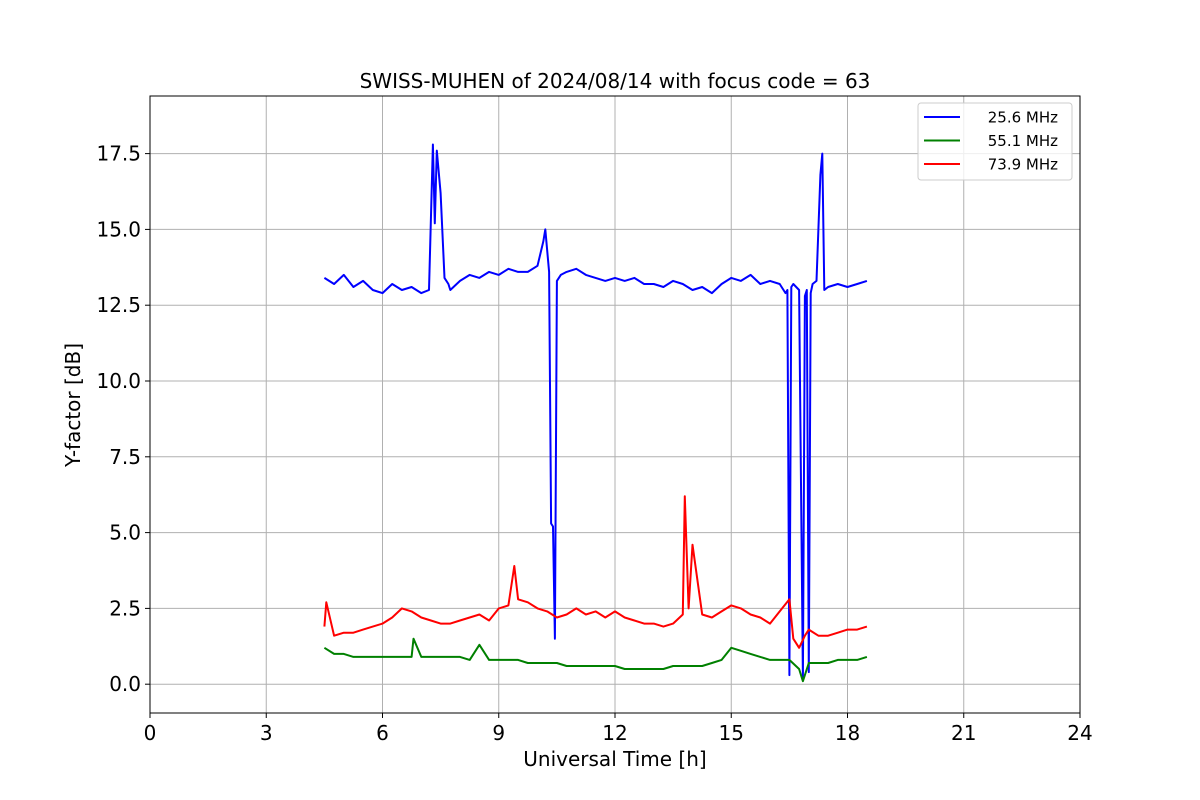 The height and width of the screenshot is (800, 1200). Describe the element at coordinates (1079, 733) in the screenshot. I see `x-tick-label: 24` at that location.